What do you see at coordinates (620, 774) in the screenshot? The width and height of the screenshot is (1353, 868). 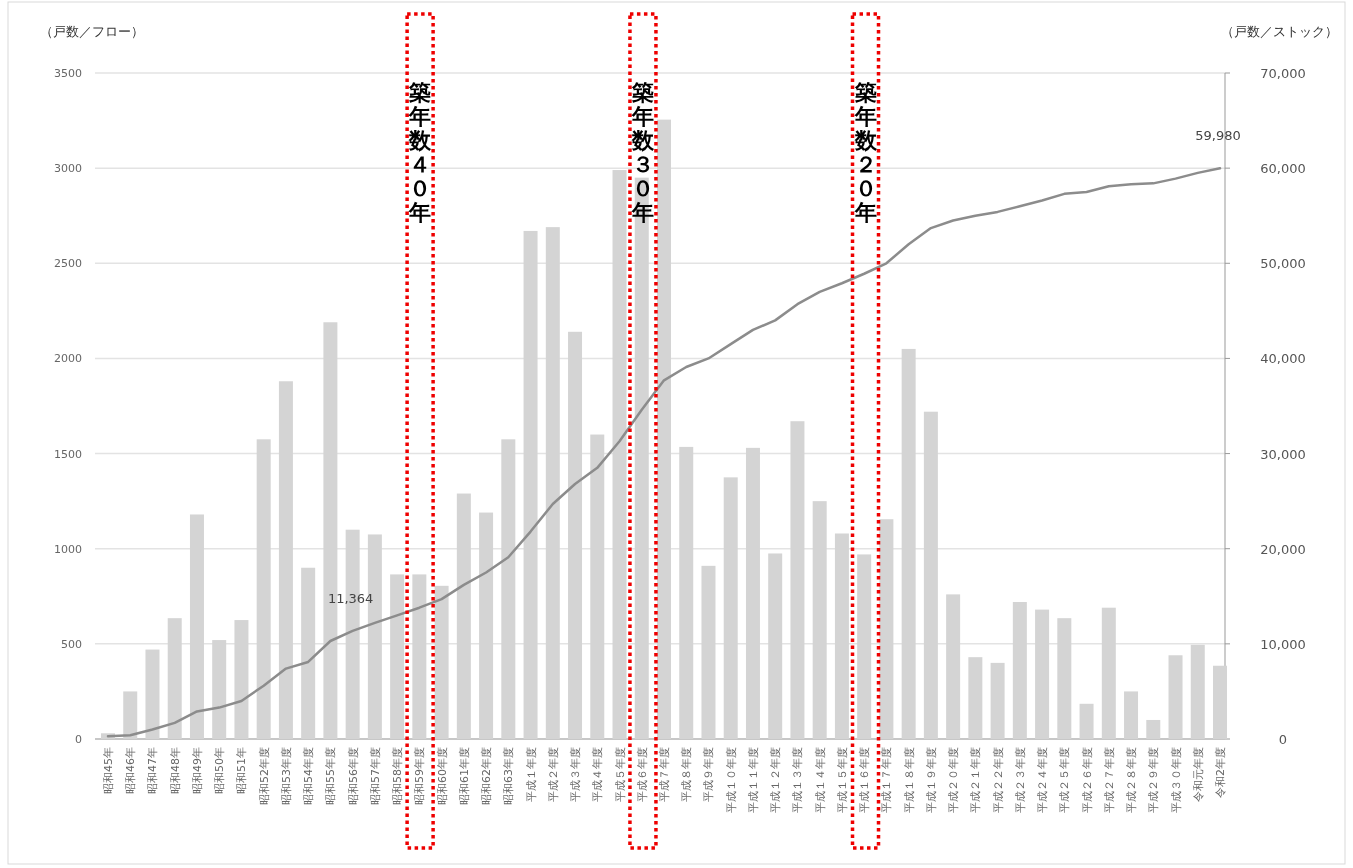 I see `x-tick-label: 平成５年度` at bounding box center [620, 774].